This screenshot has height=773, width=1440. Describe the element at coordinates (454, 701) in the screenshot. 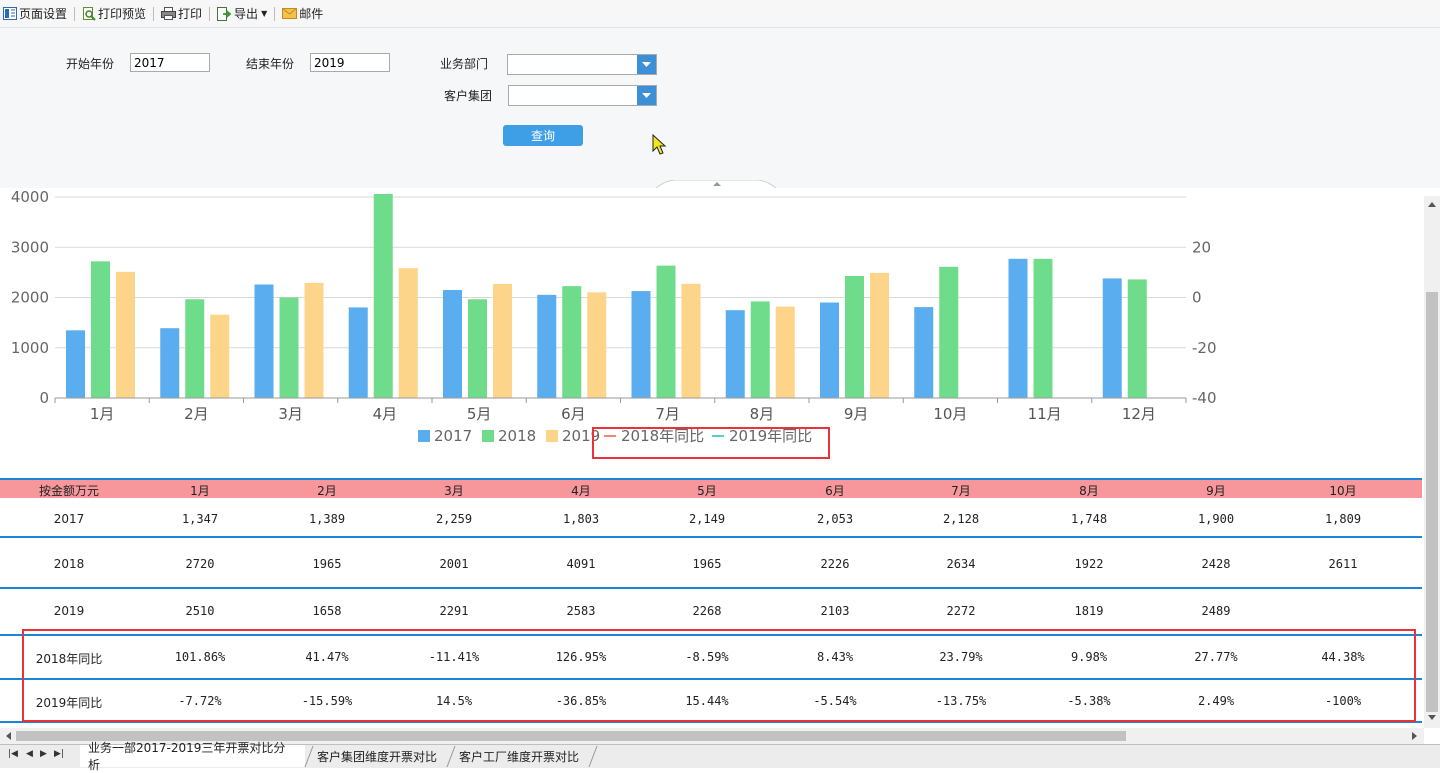

I see `table-cell: 14.5%` at that location.